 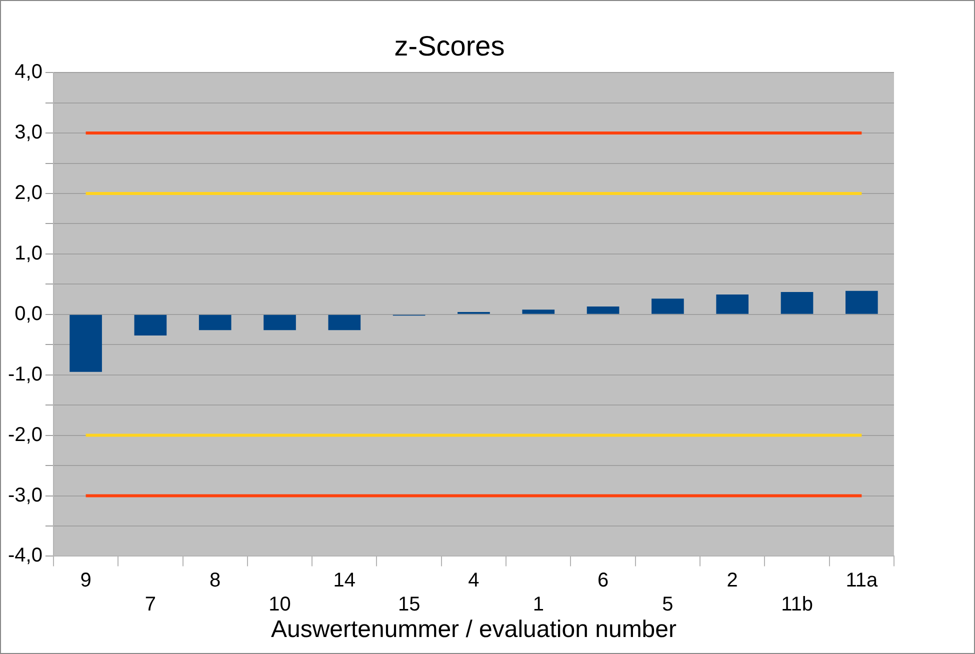 I want to click on x-tick-label: 9, so click(x=86, y=581).